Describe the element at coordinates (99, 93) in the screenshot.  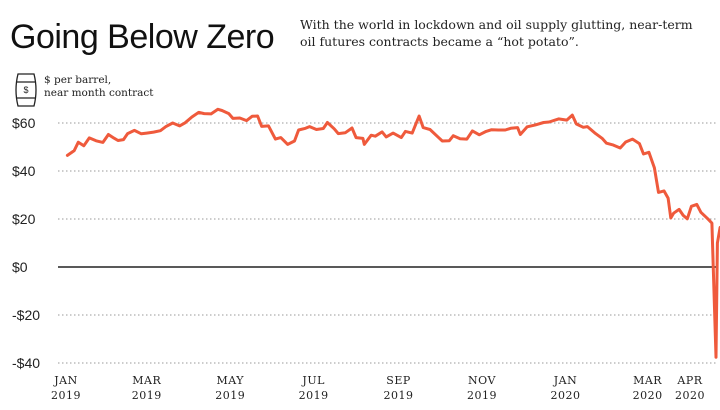
I see `units-line-2: near month contract` at that location.